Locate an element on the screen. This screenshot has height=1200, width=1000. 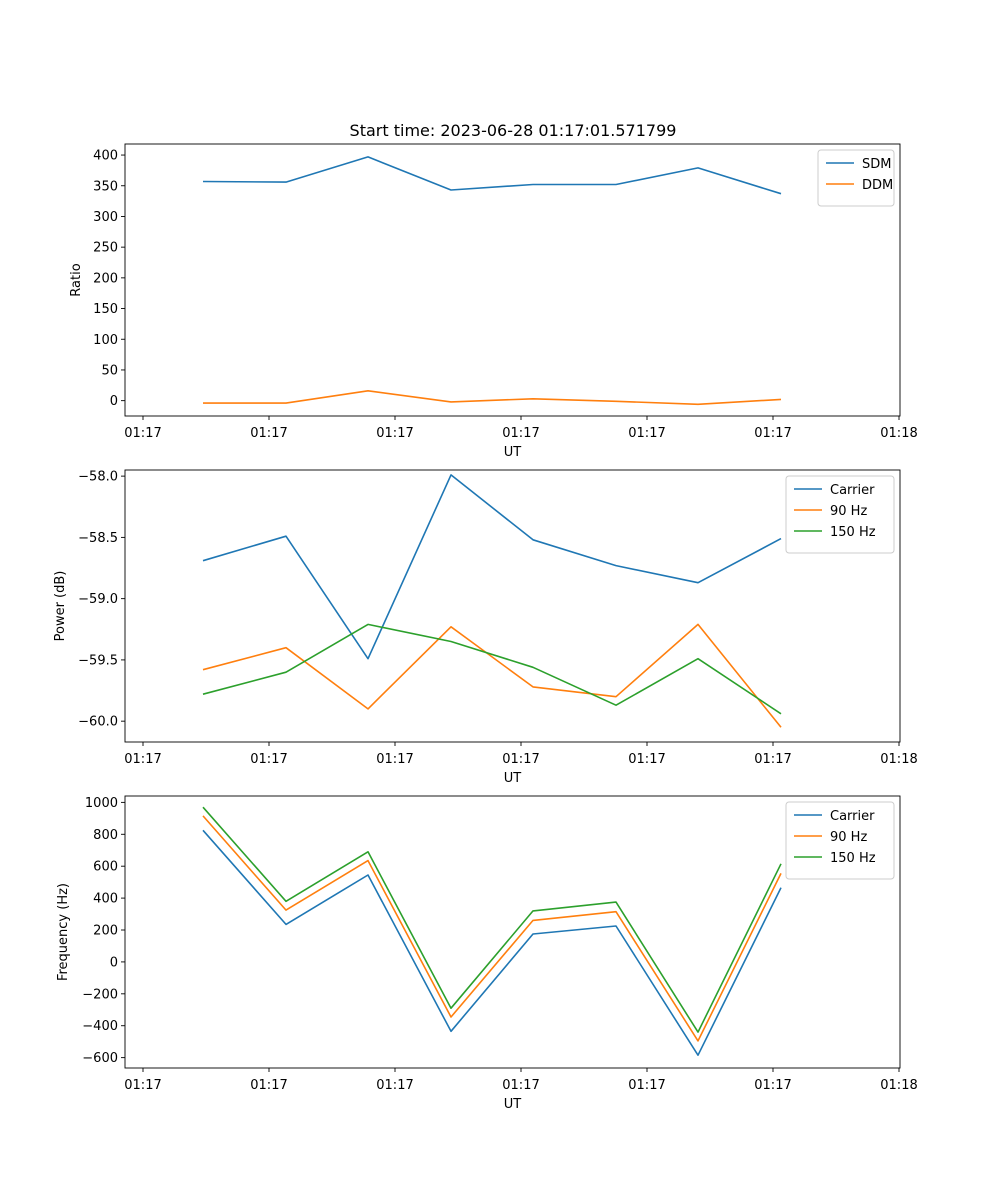
y-tick-label: 350 is located at coordinates (105, 186).